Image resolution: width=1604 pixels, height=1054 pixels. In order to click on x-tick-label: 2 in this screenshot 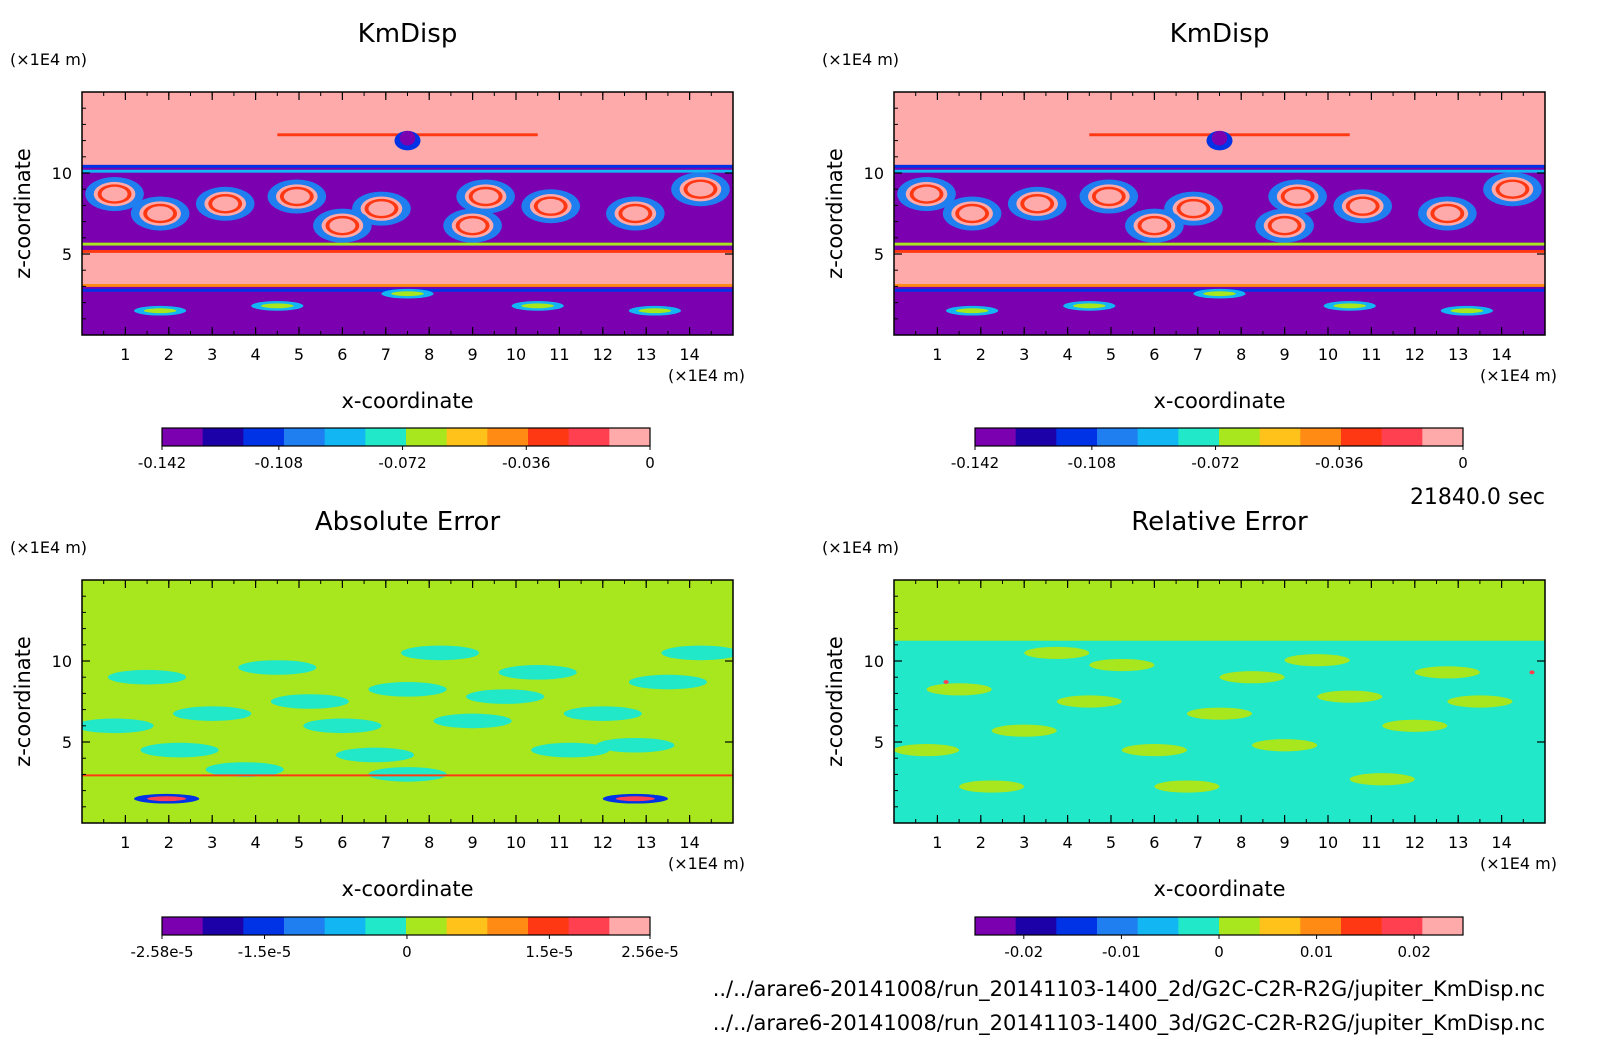, I will do `click(169, 842)`.